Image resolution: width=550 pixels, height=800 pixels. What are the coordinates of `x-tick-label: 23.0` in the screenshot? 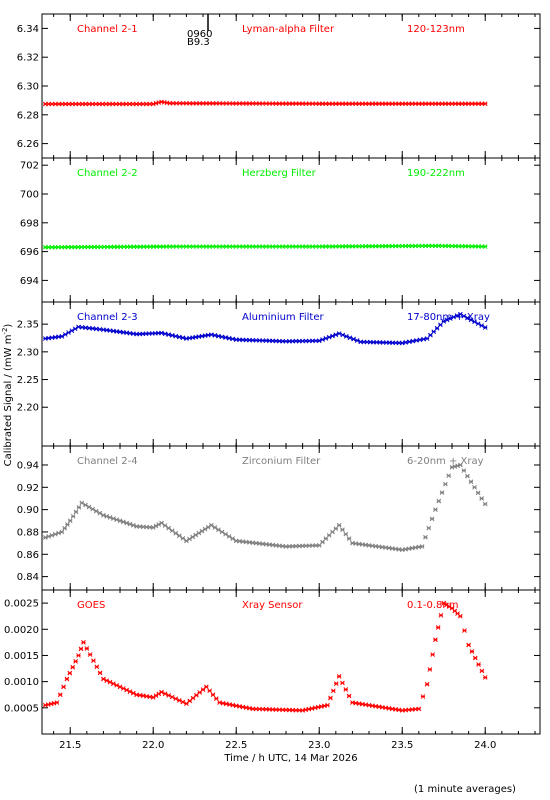 It's located at (319, 745).